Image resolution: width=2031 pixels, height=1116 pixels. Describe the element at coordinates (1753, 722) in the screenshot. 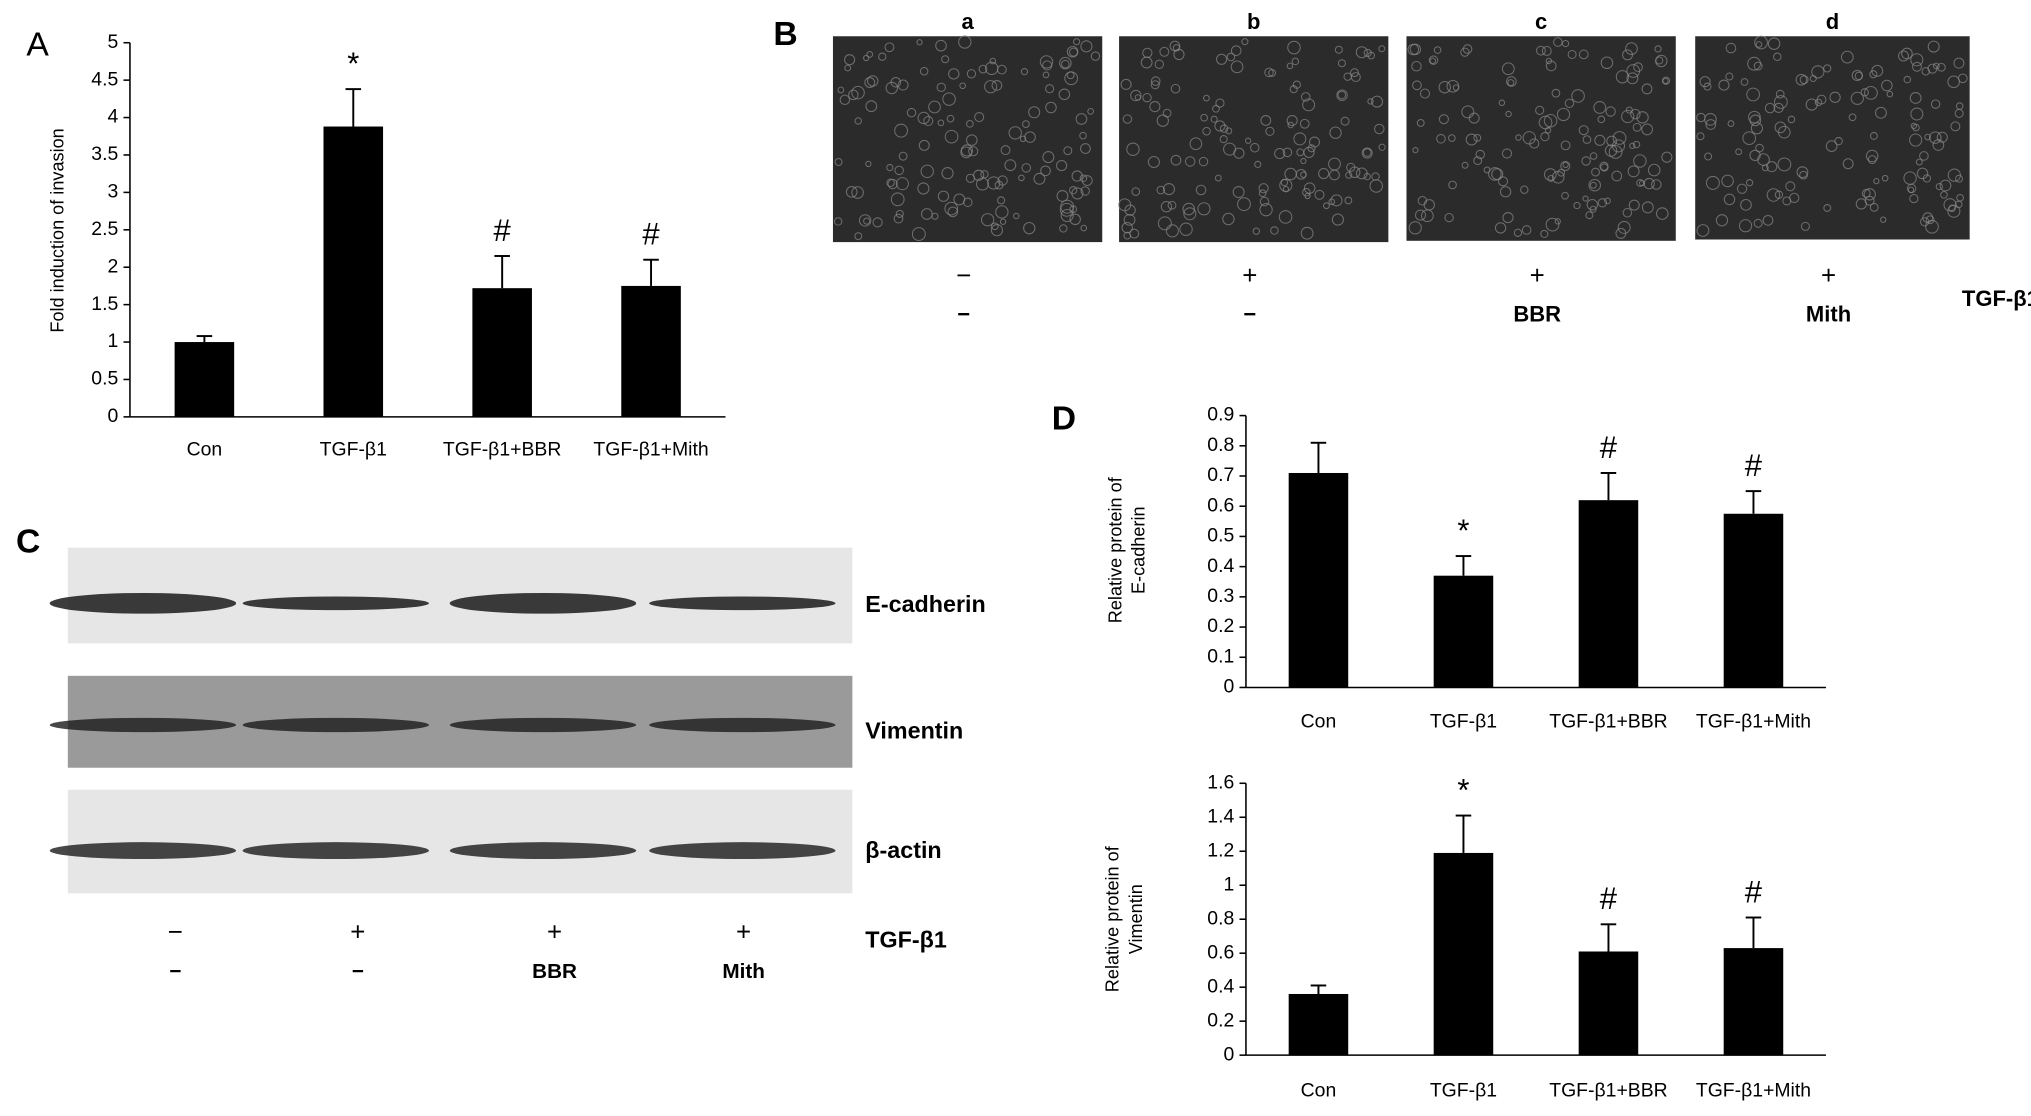

I see `x-tick-label: TGF-β1+Mith` at that location.